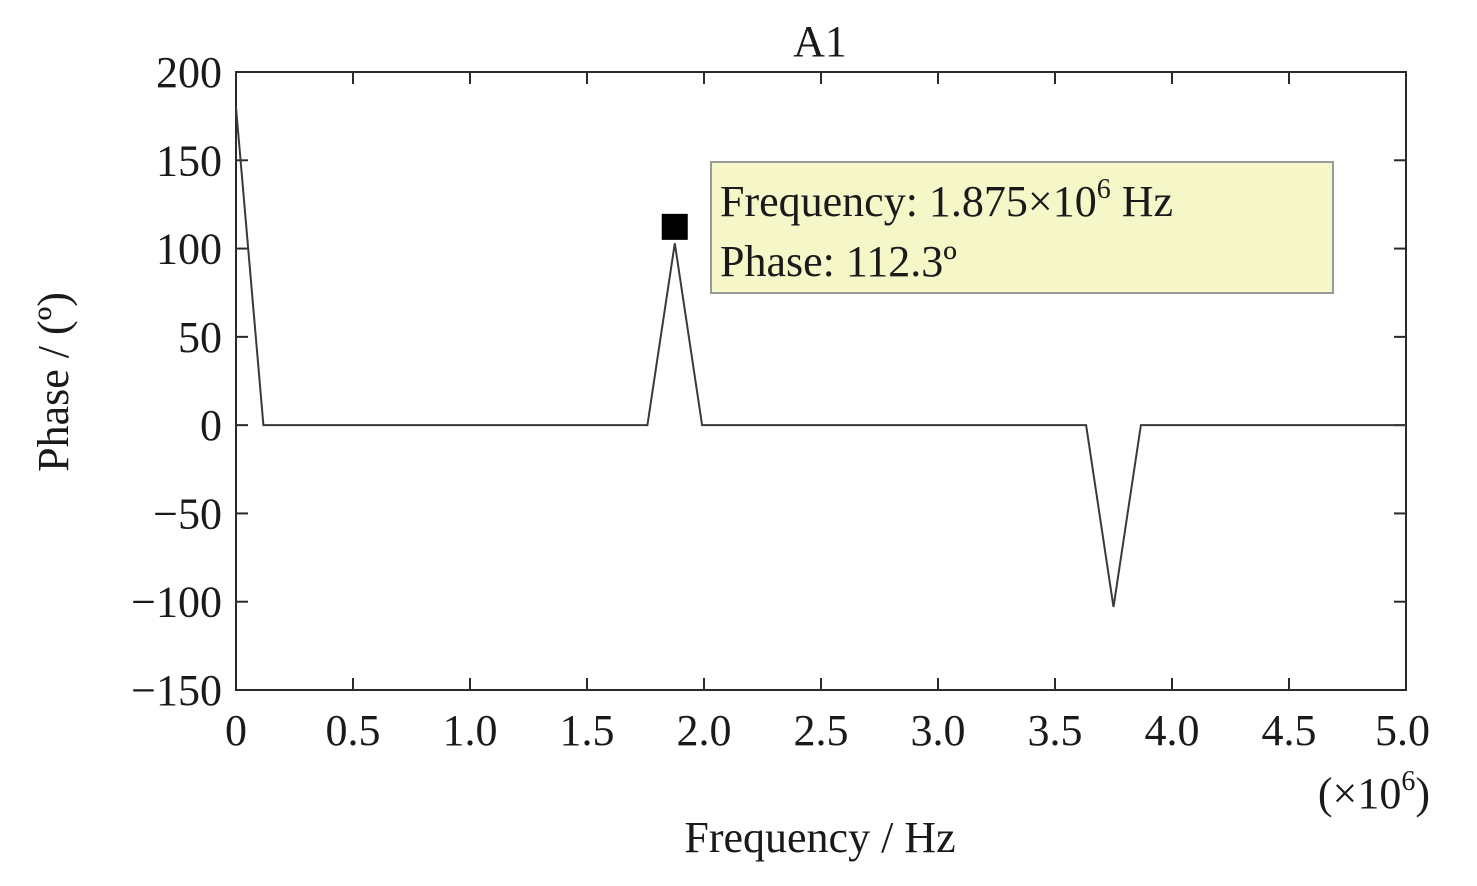 The height and width of the screenshot is (886, 1477). Describe the element at coordinates (1104, 189) in the screenshot. I see `datatip-frequency-exponent: 6` at that location.